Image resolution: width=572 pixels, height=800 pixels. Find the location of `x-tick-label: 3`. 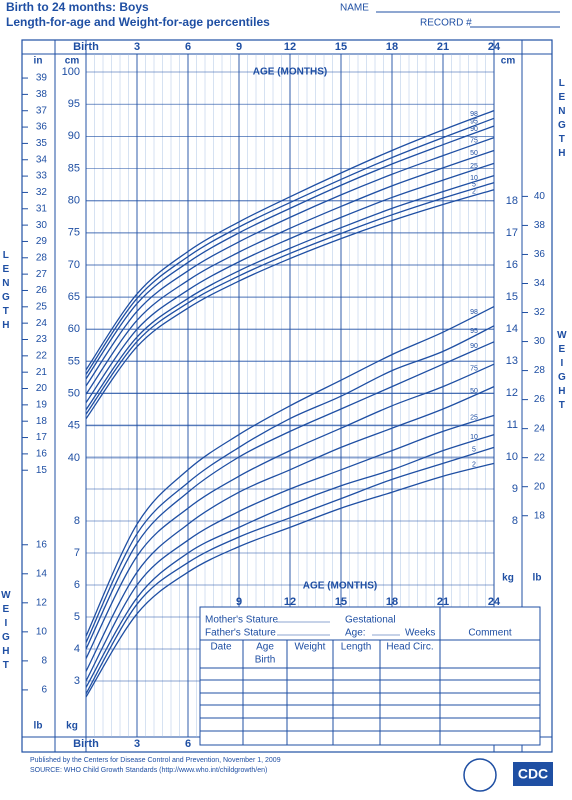

x-tick-label: 3 is located at coordinates (137, 47).